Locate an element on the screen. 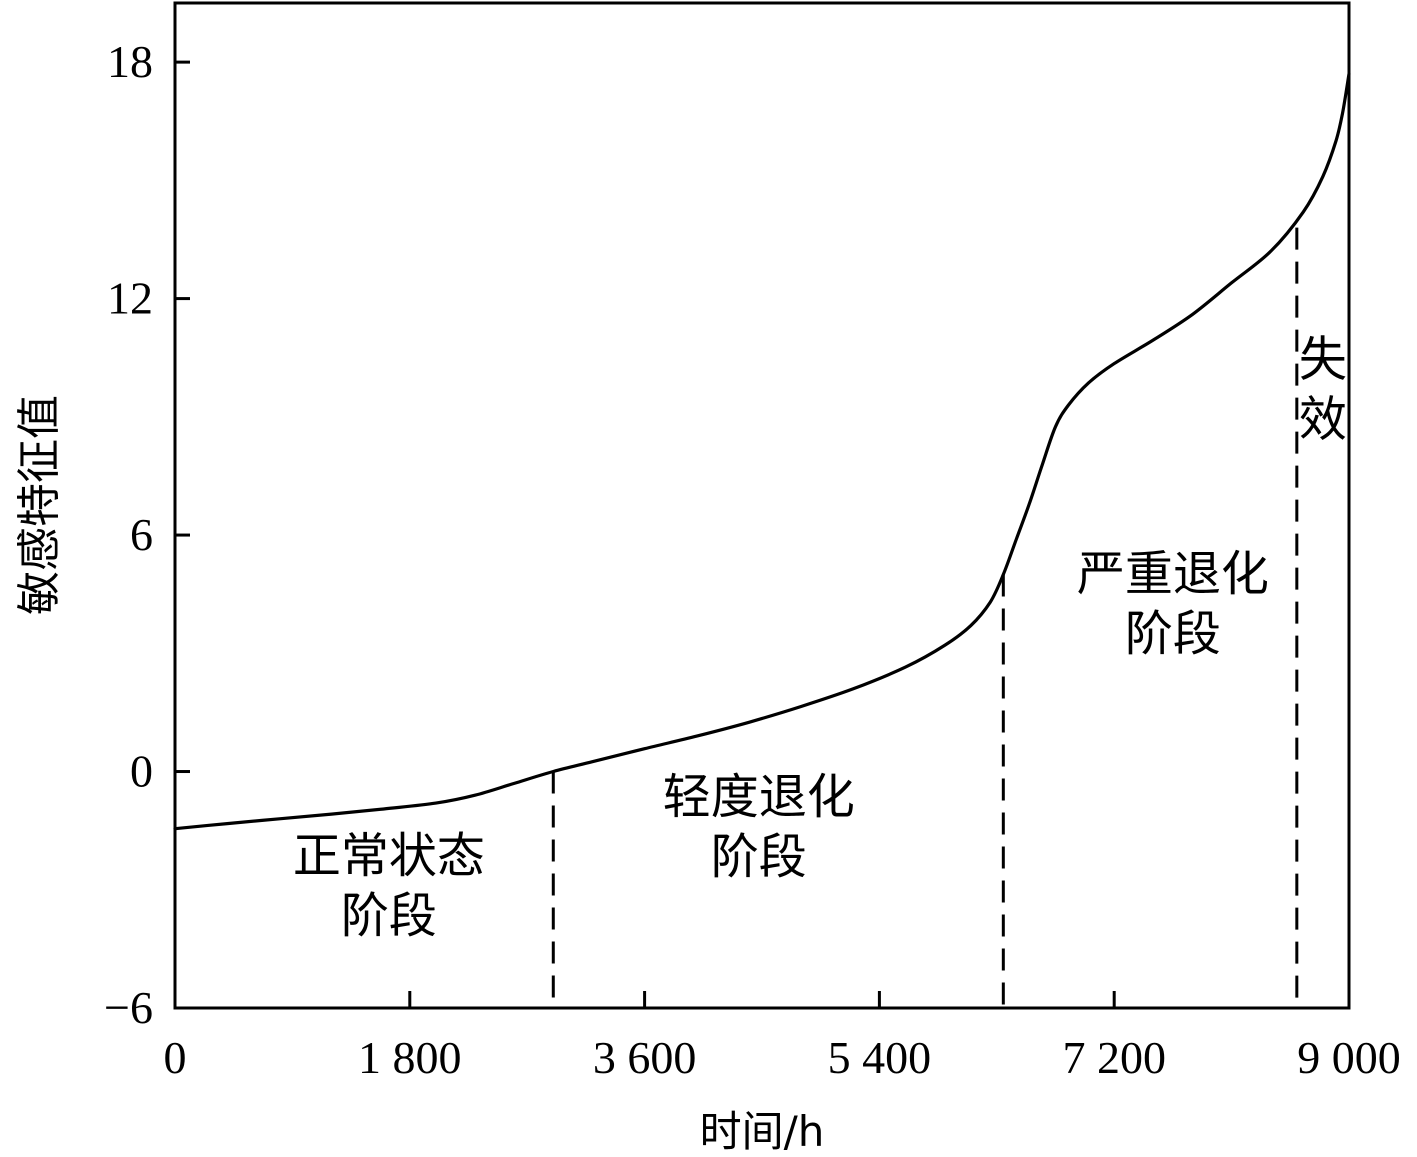  x-tick-label: 3 600 is located at coordinates (645, 1057).